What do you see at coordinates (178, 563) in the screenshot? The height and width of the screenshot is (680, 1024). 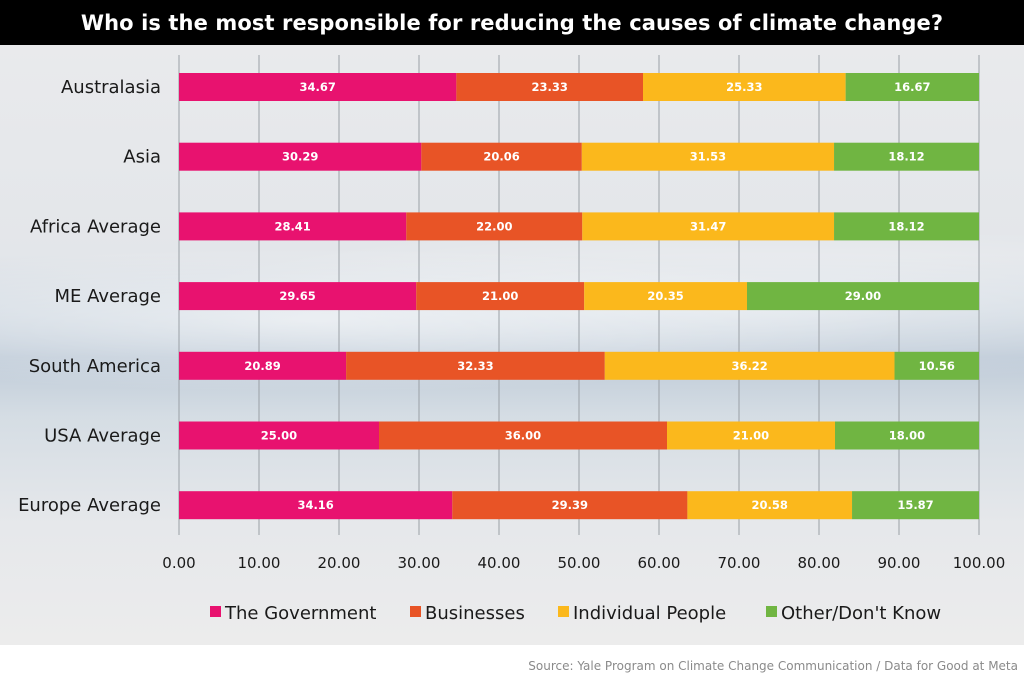 I see `x-tick-label: 0.00` at bounding box center [178, 563].